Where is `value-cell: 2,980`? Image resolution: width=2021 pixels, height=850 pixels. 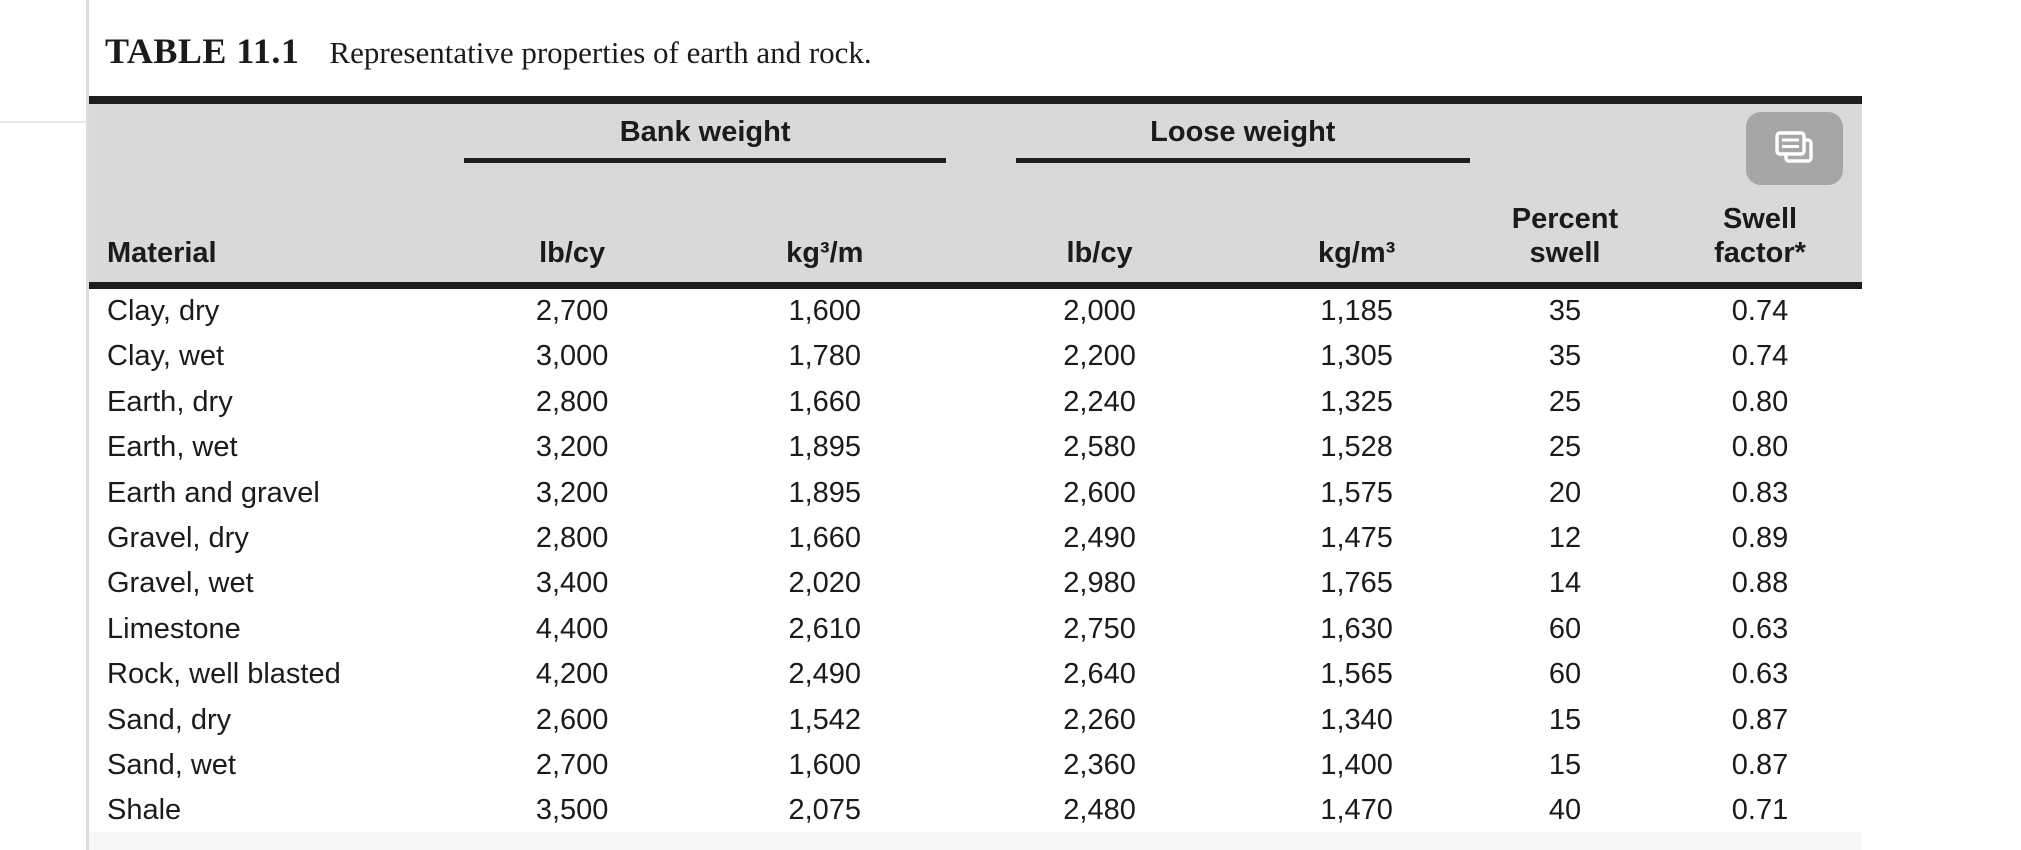
value-cell: 2,980 is located at coordinates (1099, 583).